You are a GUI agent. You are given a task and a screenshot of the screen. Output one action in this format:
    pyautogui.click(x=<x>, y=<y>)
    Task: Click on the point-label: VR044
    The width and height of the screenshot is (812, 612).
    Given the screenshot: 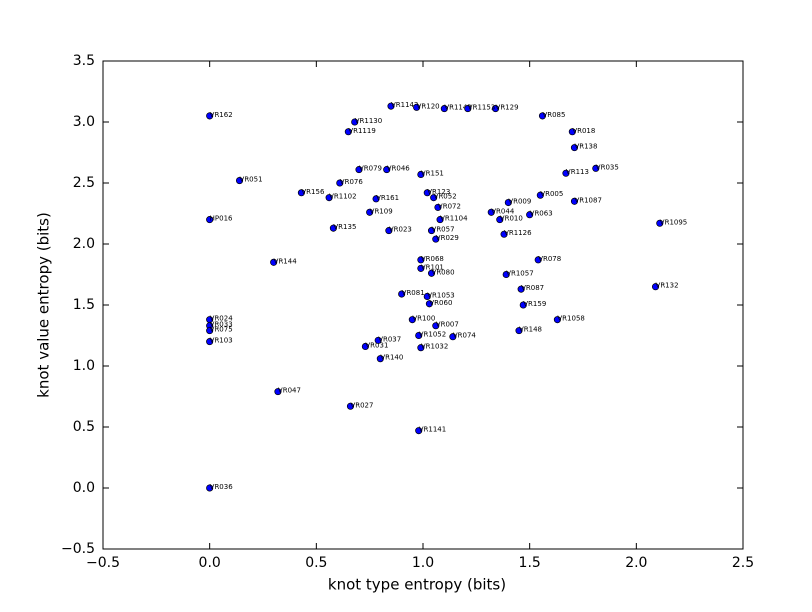 What is the action you would take?
    pyautogui.click(x=503, y=211)
    